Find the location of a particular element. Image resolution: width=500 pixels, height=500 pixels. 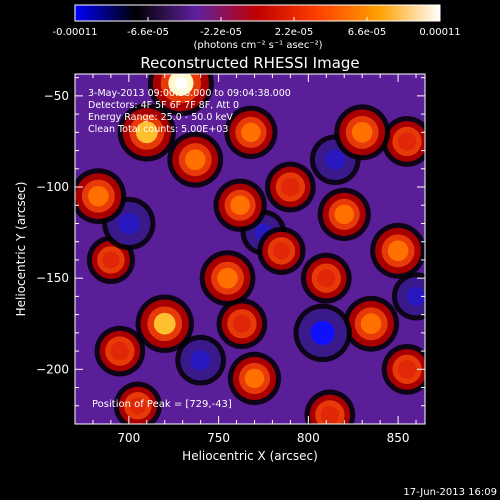

x-axis-label: Heliocentric X (arcsec) is located at coordinates (250, 456).